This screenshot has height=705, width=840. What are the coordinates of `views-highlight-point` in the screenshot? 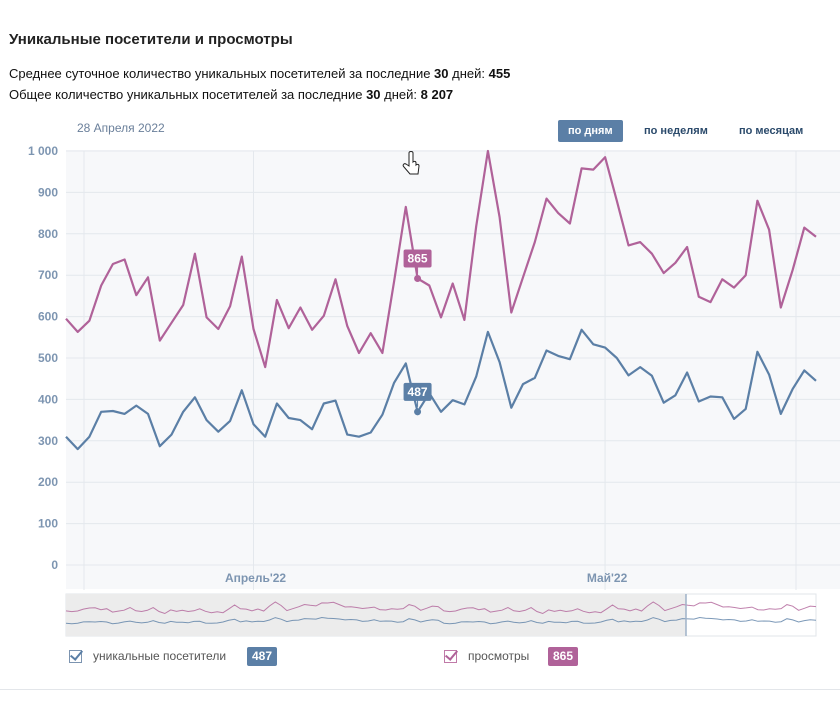 It's located at (418, 279).